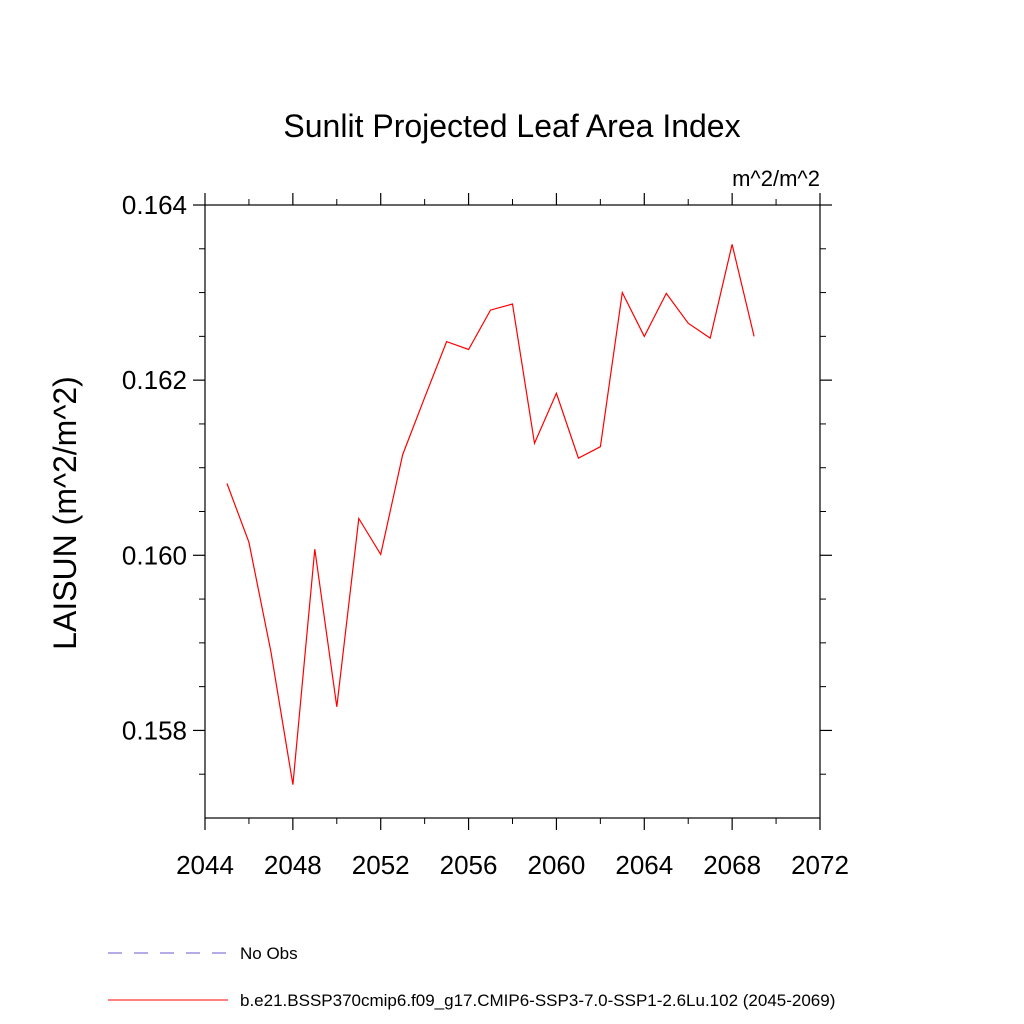 The image size is (1024, 1024). What do you see at coordinates (820, 865) in the screenshot?
I see `x-tick-label: 2072` at bounding box center [820, 865].